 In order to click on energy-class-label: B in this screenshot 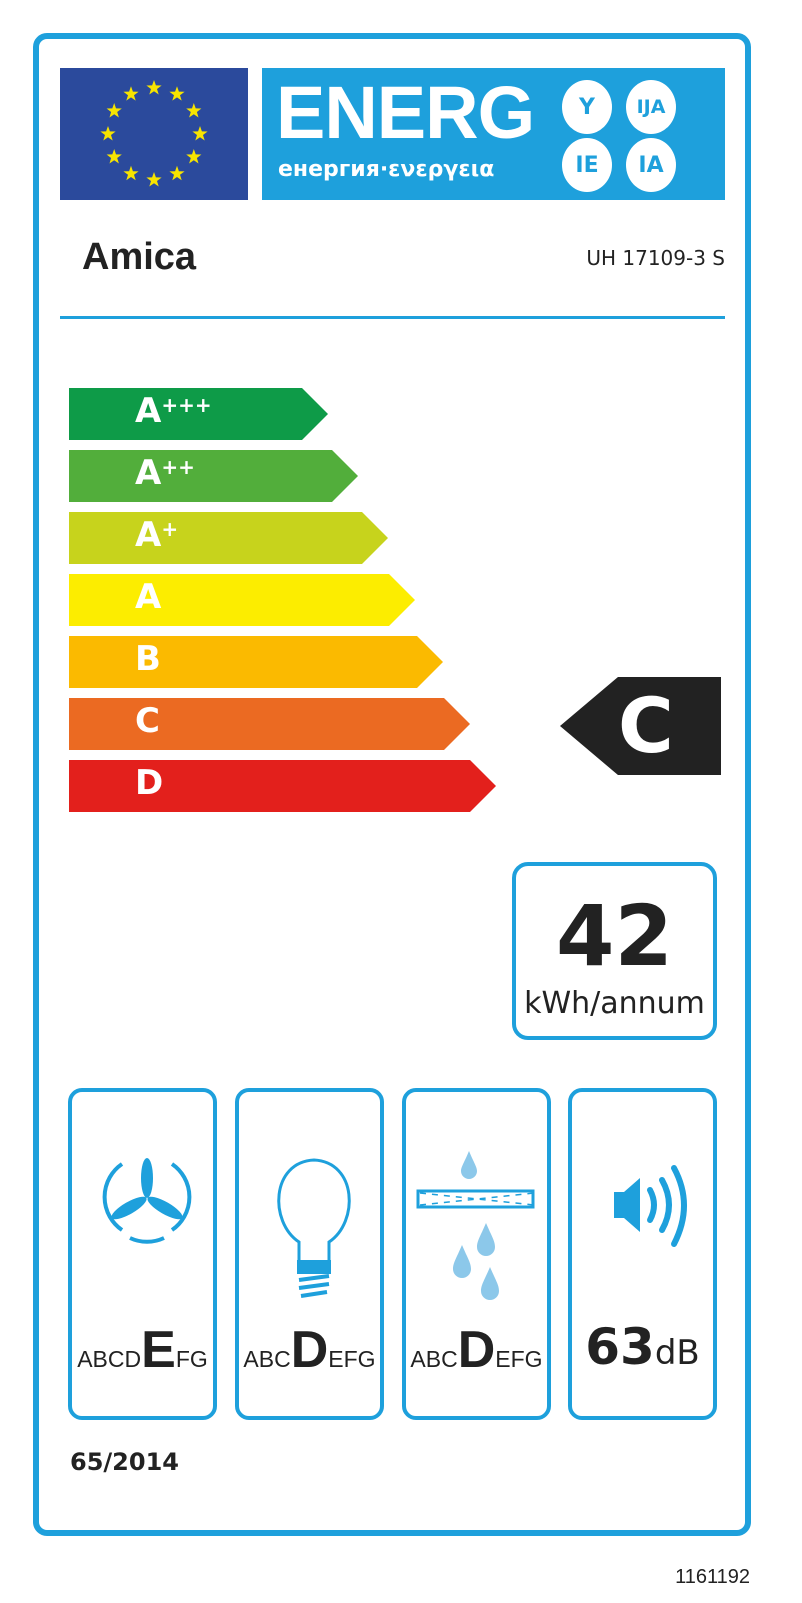, I will do `click(148, 659)`.